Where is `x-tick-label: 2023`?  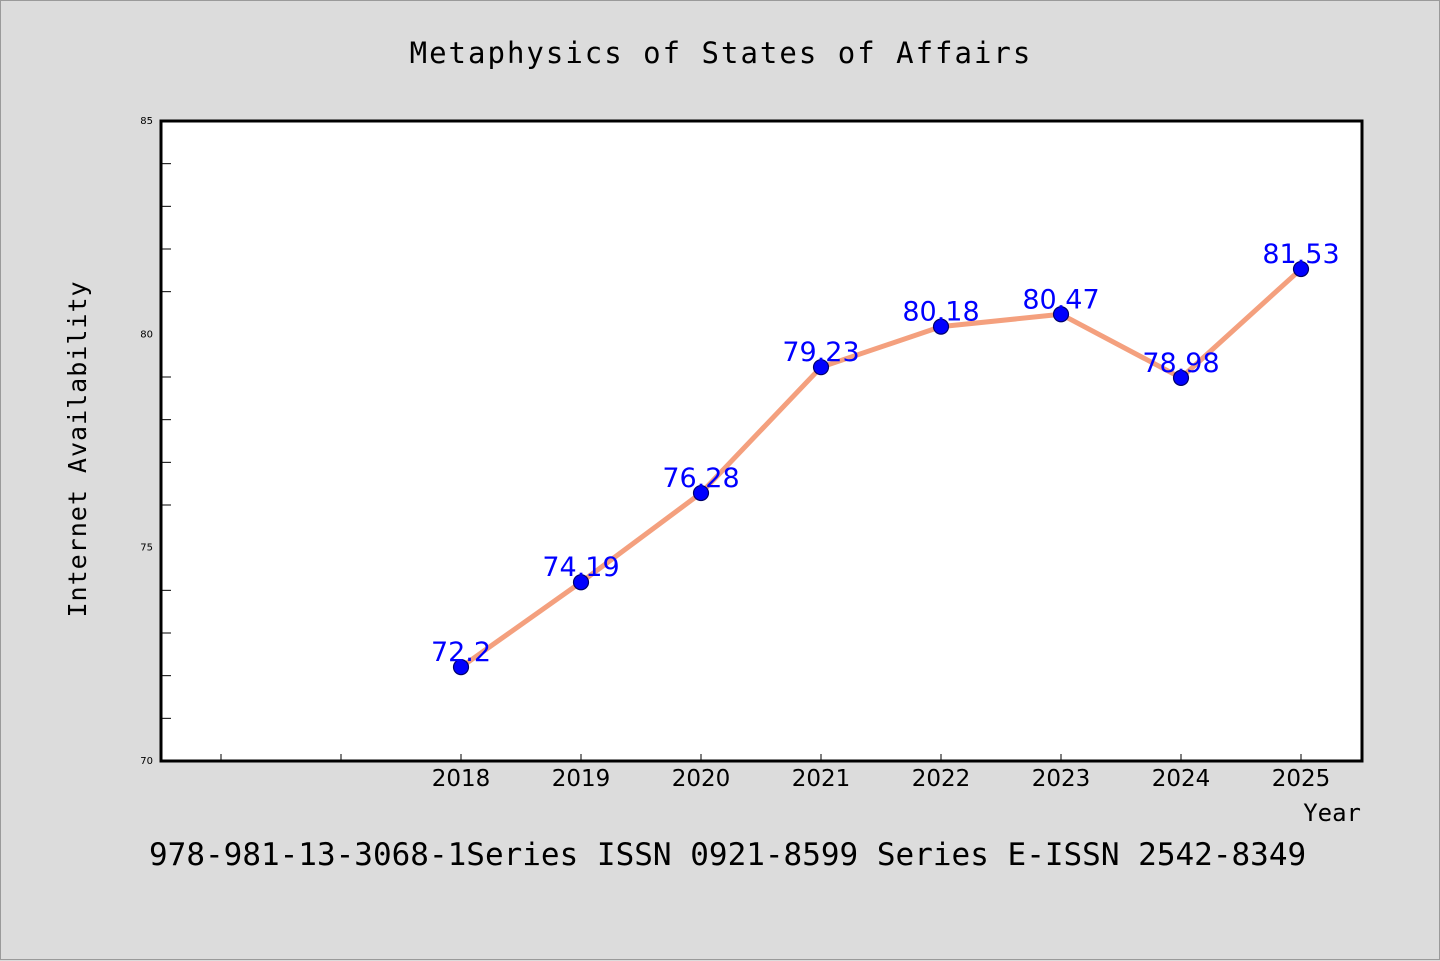 x-tick-label: 2023 is located at coordinates (1061, 779).